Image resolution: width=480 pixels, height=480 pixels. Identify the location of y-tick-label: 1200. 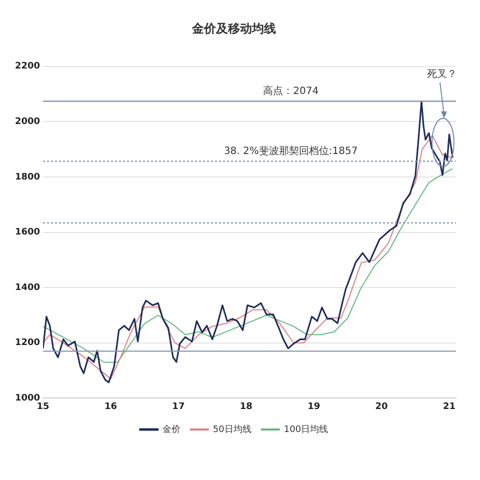
(27, 343).